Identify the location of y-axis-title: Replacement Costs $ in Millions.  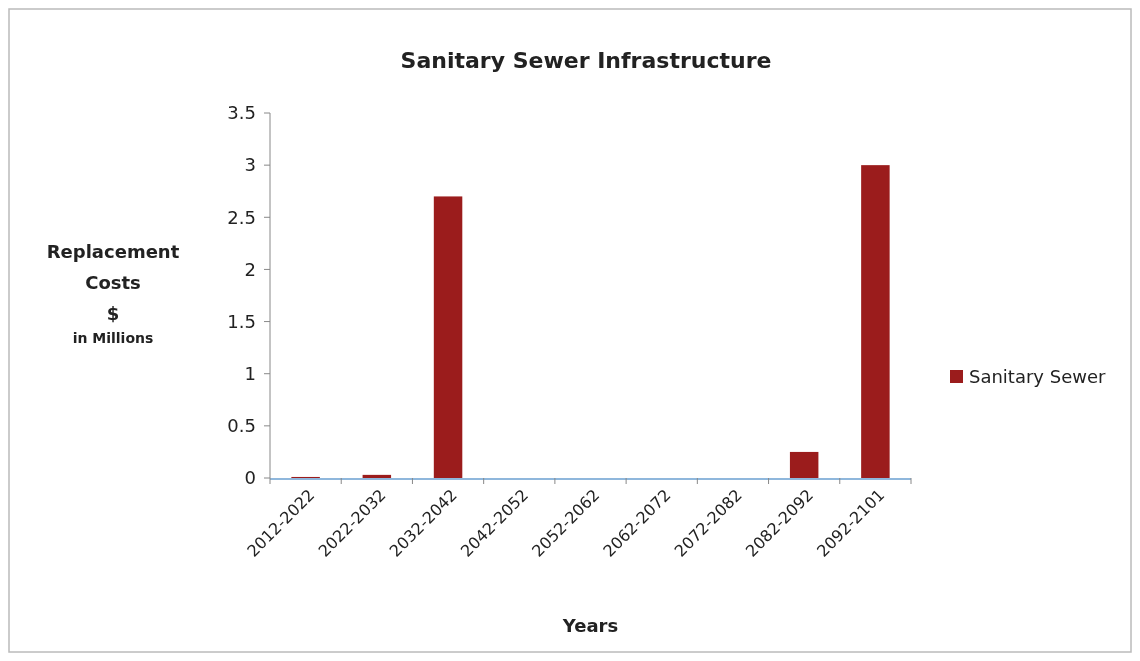
(113, 293).